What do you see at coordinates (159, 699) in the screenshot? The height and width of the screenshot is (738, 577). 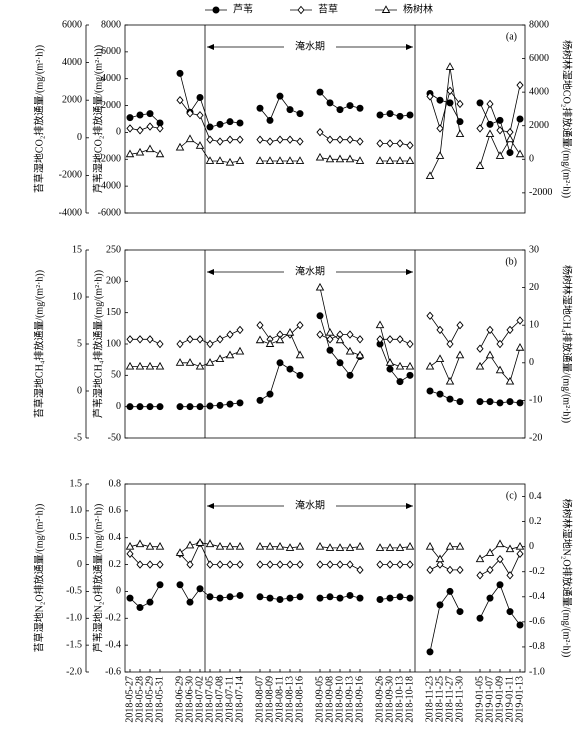 I see `x-tick-label: 2018-05-31` at bounding box center [159, 699].